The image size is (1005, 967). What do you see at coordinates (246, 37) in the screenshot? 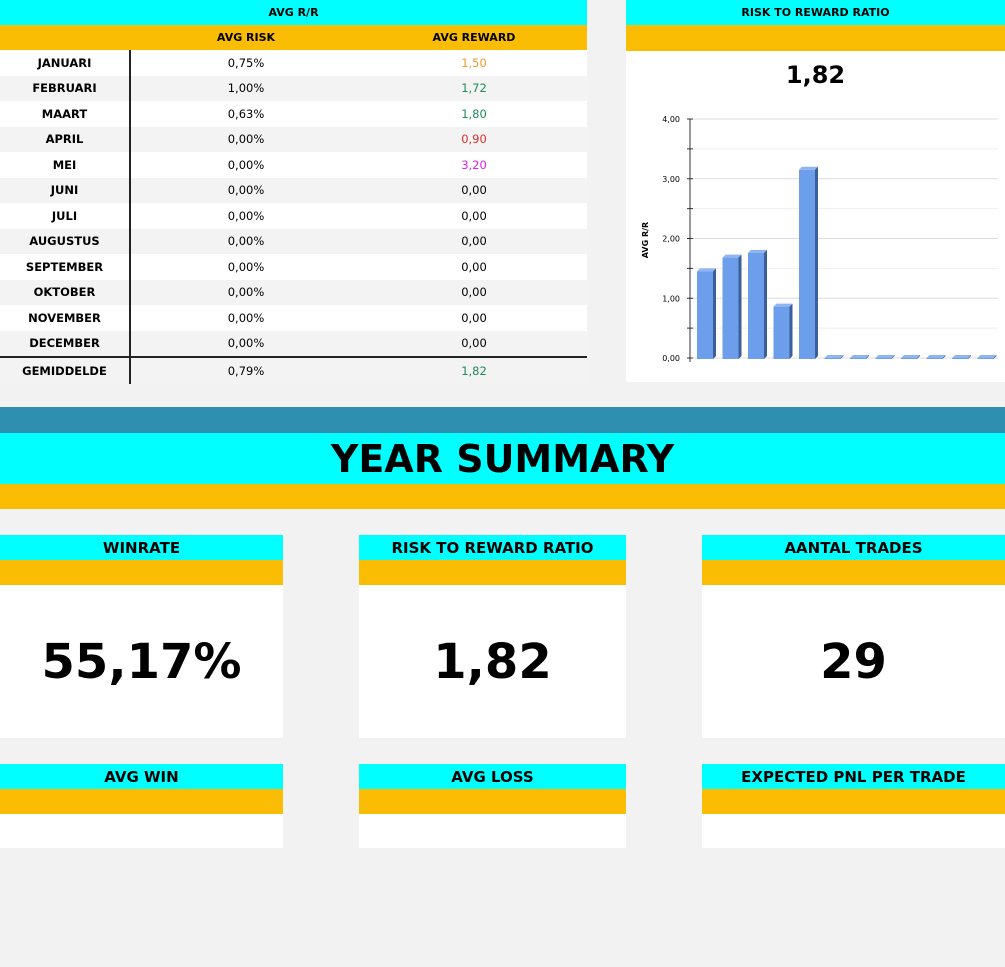
I see `col-risk-header: AVG RISK` at bounding box center [246, 37].